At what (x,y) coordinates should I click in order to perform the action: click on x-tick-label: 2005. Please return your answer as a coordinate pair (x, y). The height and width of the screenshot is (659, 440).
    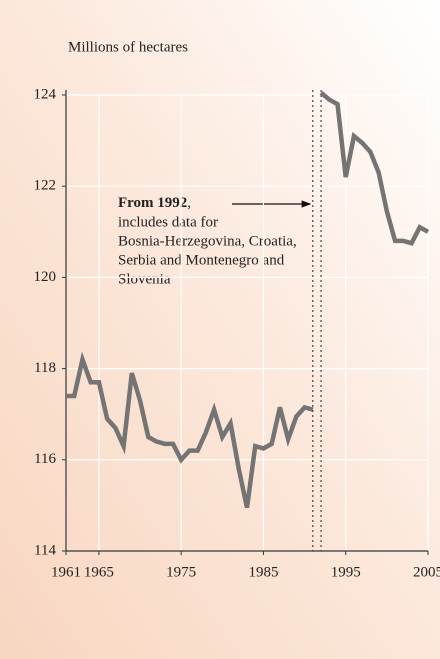
    Looking at the image, I should click on (426, 572).